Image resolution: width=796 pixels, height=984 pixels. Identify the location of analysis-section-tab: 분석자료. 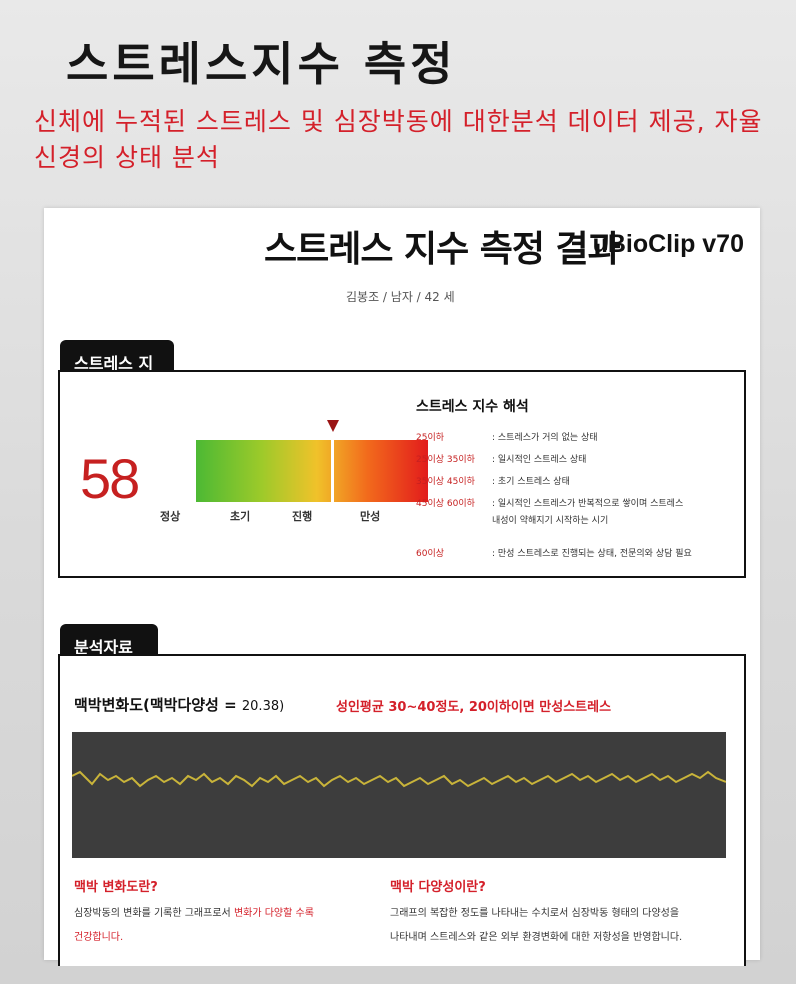
(109, 640).